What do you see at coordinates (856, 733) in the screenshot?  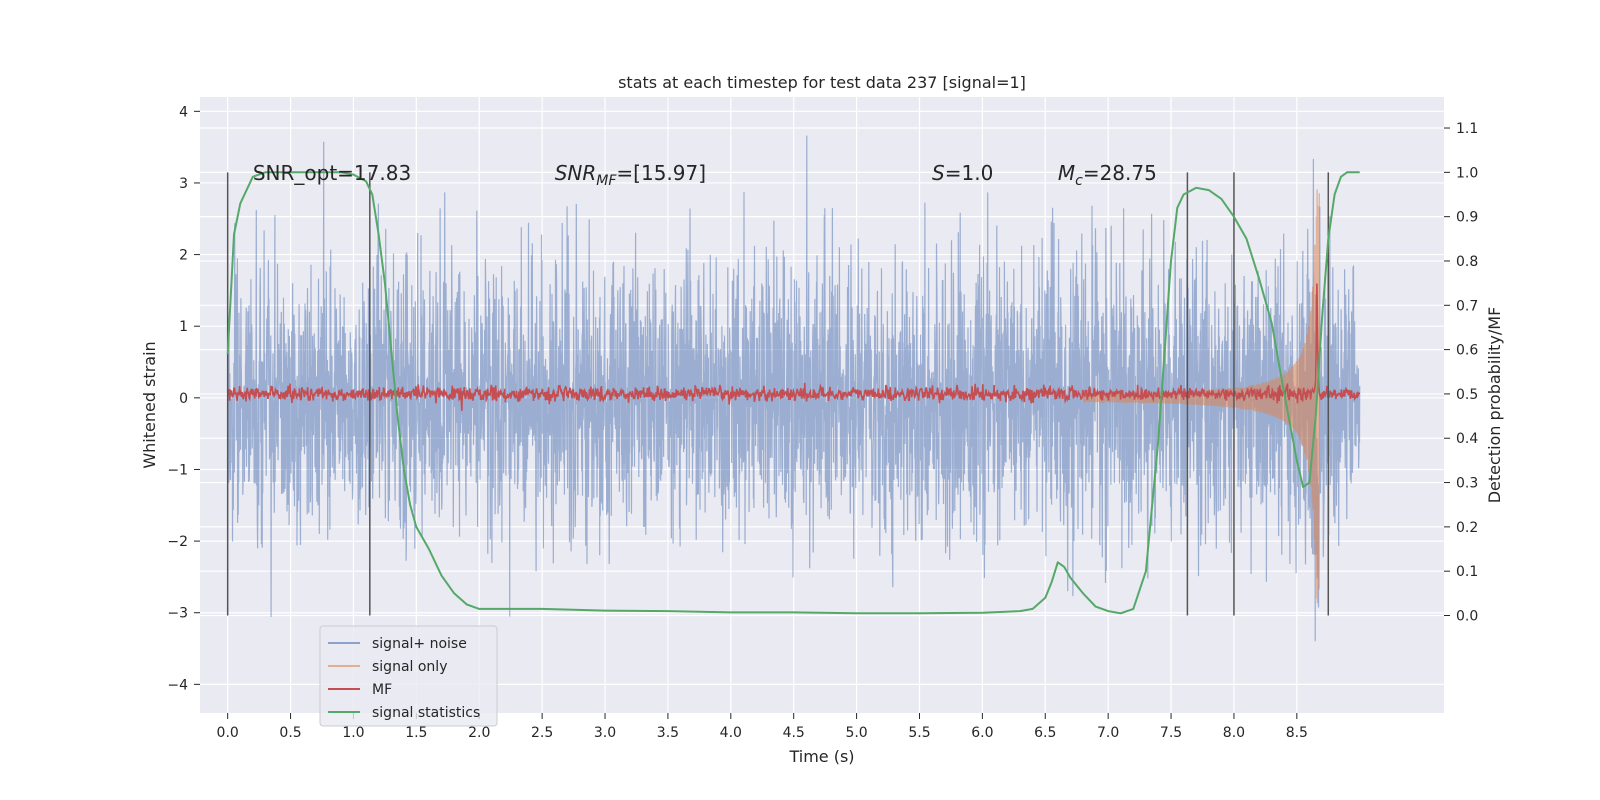 I see `x-tick-label: 5.0` at bounding box center [856, 733].